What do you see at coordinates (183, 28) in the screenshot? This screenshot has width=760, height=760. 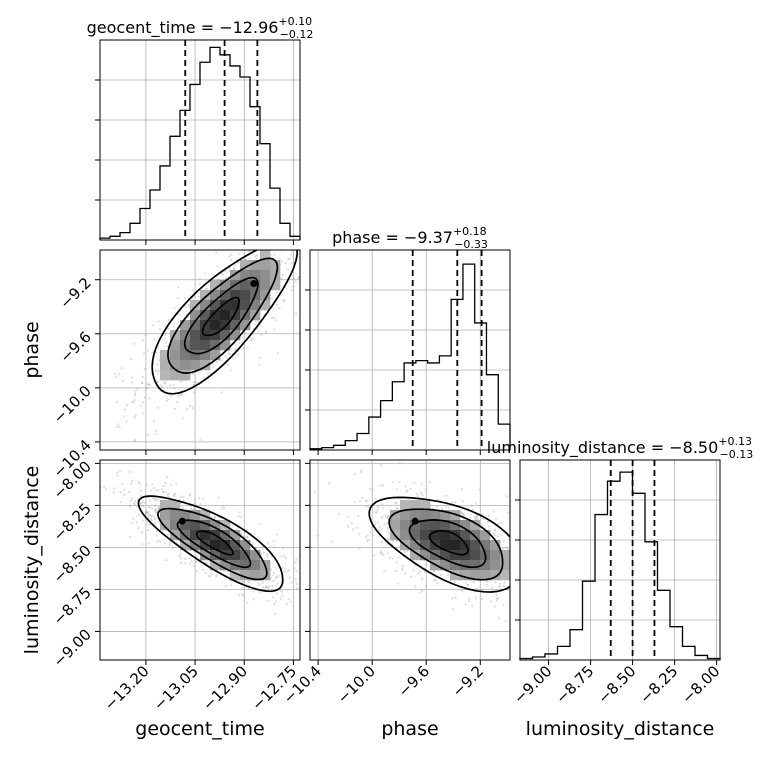 I see `title-value: geocent_time = −12.96` at bounding box center [183, 28].